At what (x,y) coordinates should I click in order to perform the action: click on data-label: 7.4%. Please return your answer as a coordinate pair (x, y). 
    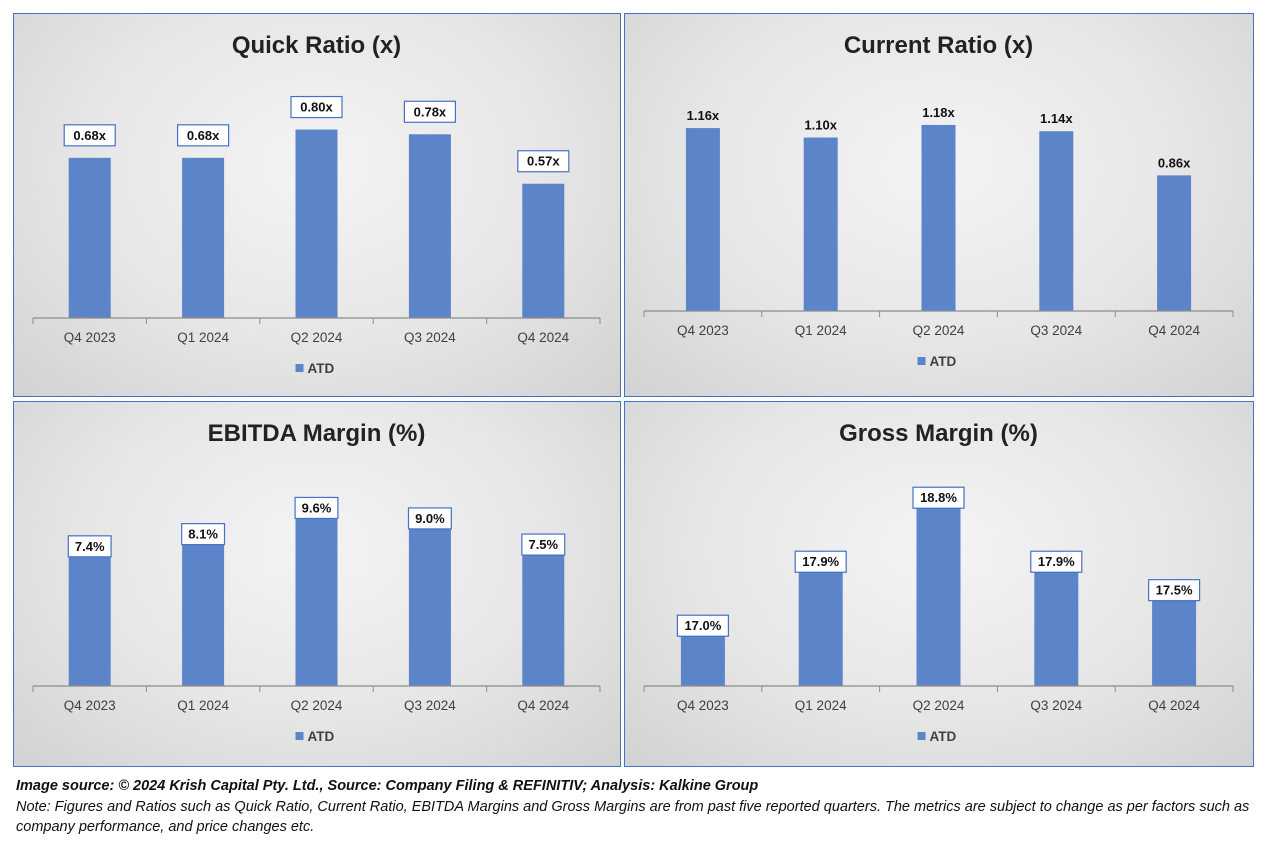
    Looking at the image, I should click on (90, 546).